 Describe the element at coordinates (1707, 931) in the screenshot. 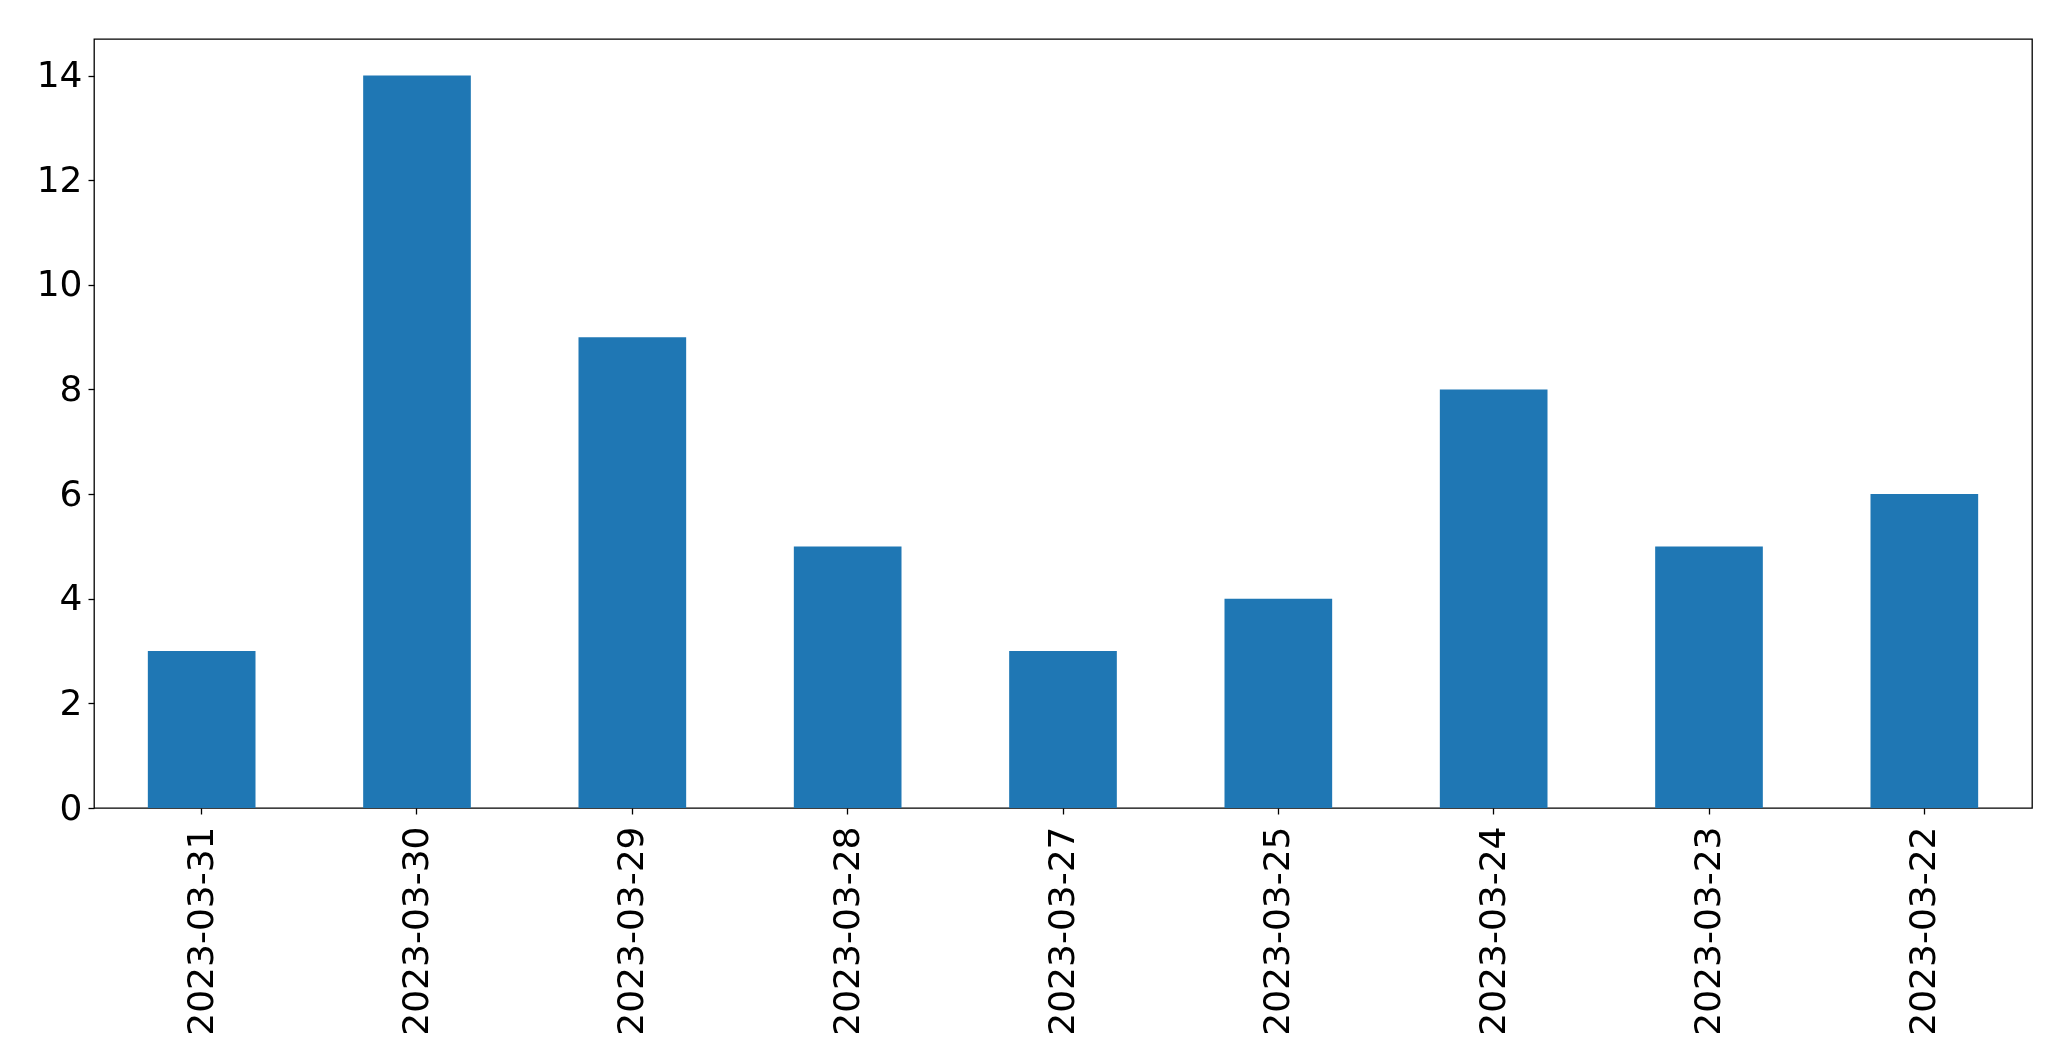

I see `x-tick-label: 2023-03-23` at that location.